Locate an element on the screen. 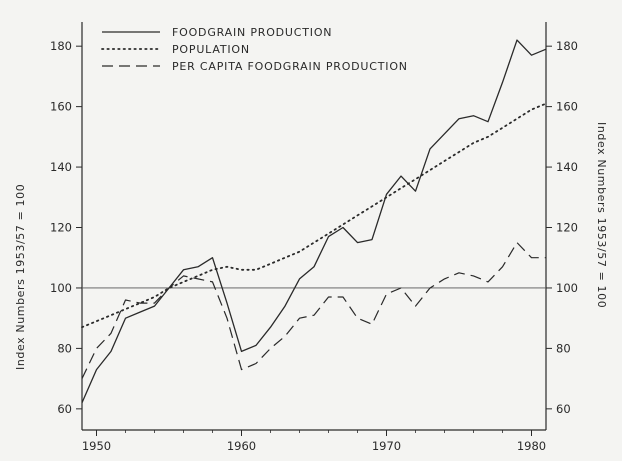 This screenshot has height=461, width=622. y-tick-label-right: 160 is located at coordinates (567, 107).